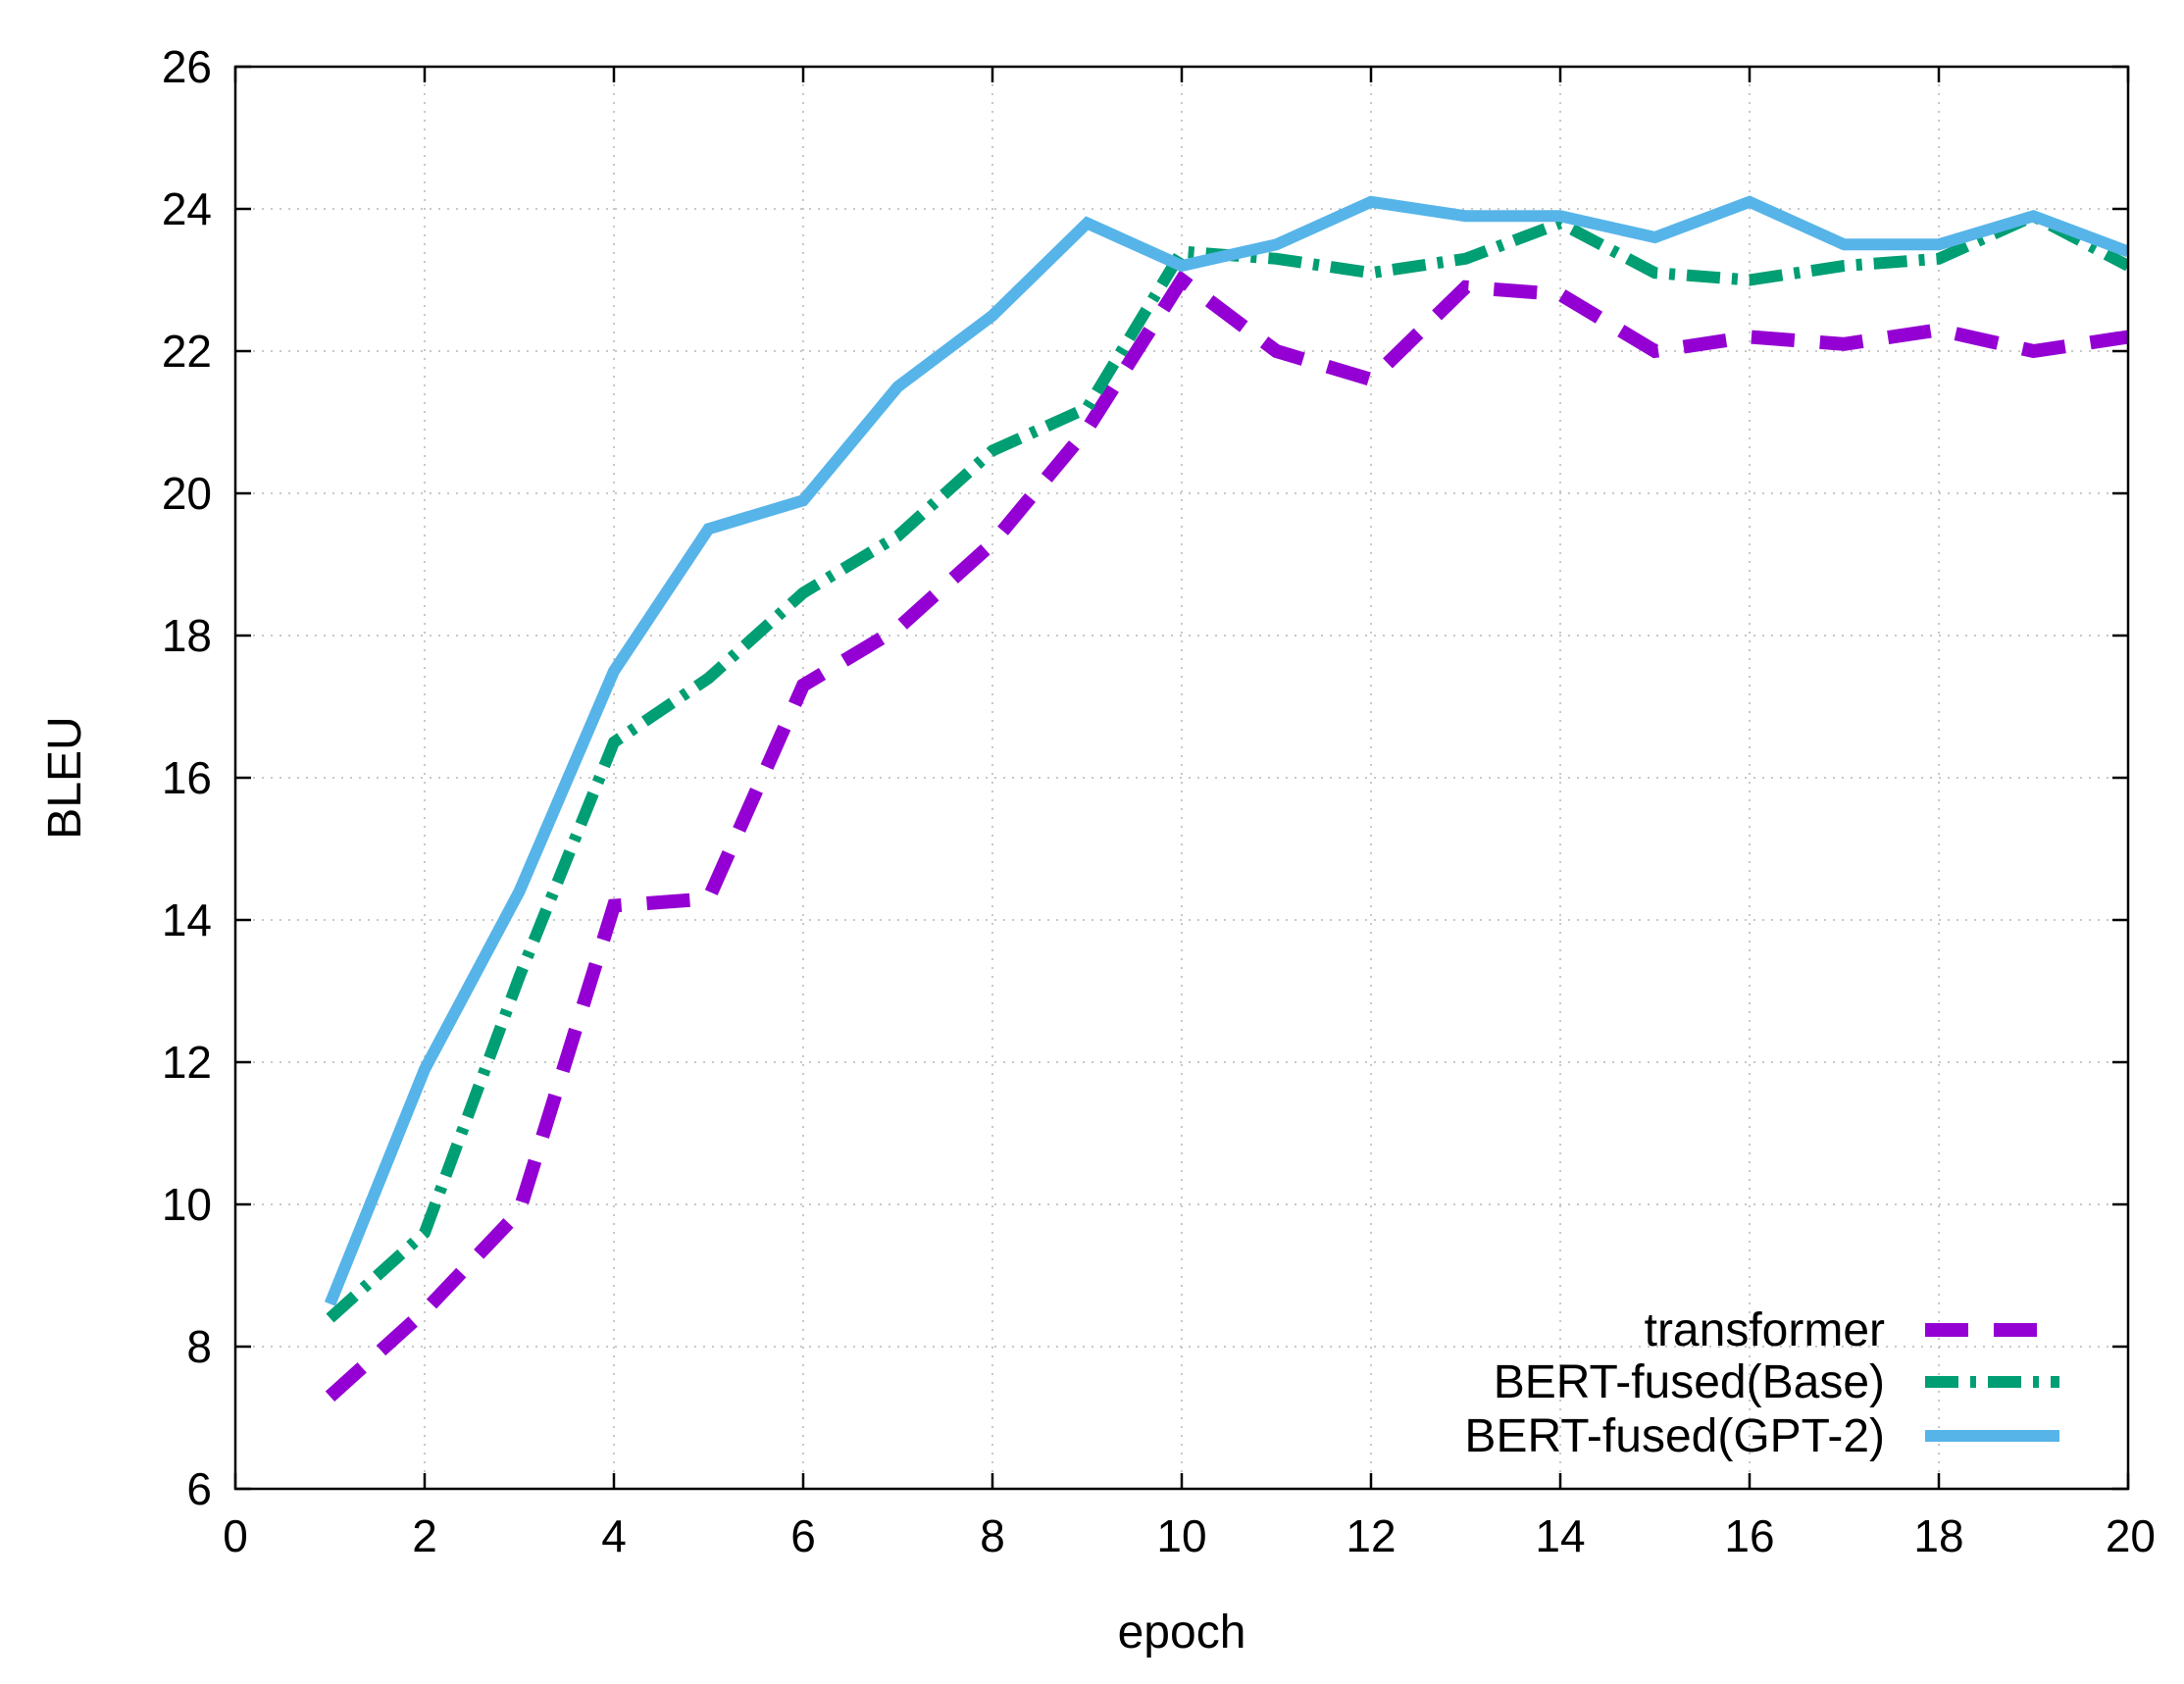 The width and height of the screenshot is (2184, 1684). What do you see at coordinates (187, 1204) in the screenshot?
I see `y-tick-label: 10` at bounding box center [187, 1204].